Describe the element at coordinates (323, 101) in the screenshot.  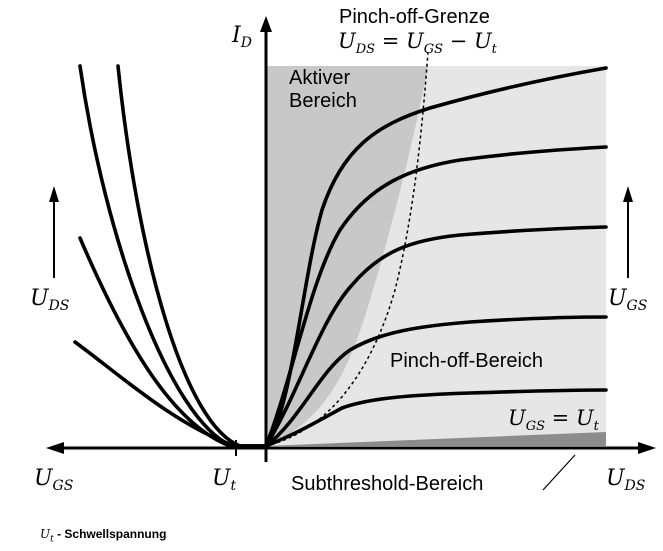
I see `active-region-label-line2: Bereich` at that location.